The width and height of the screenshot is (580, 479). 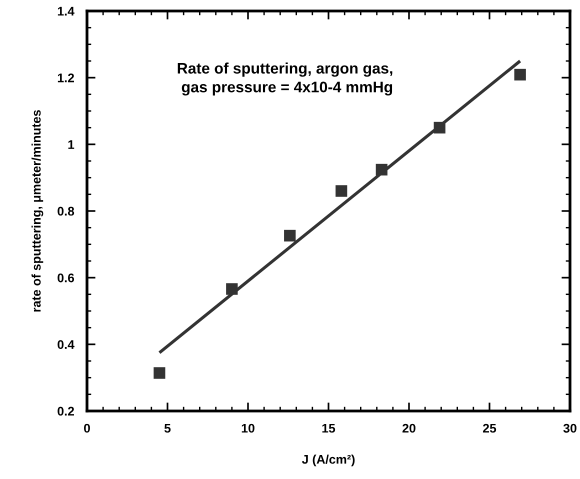 What do you see at coordinates (328, 460) in the screenshot?
I see `x-axis-title: J (A/cm²)` at bounding box center [328, 460].